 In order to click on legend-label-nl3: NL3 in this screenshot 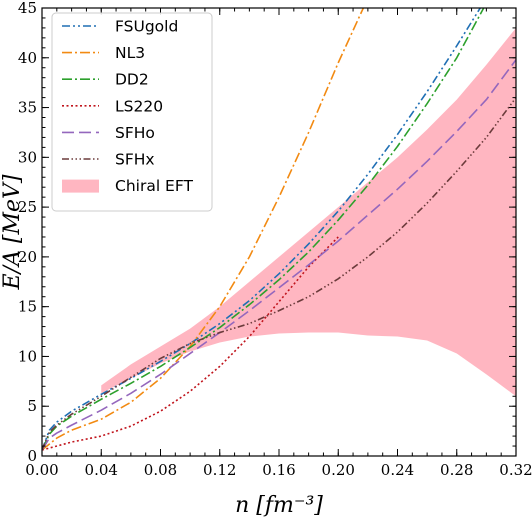, I will do `click(130, 53)`.